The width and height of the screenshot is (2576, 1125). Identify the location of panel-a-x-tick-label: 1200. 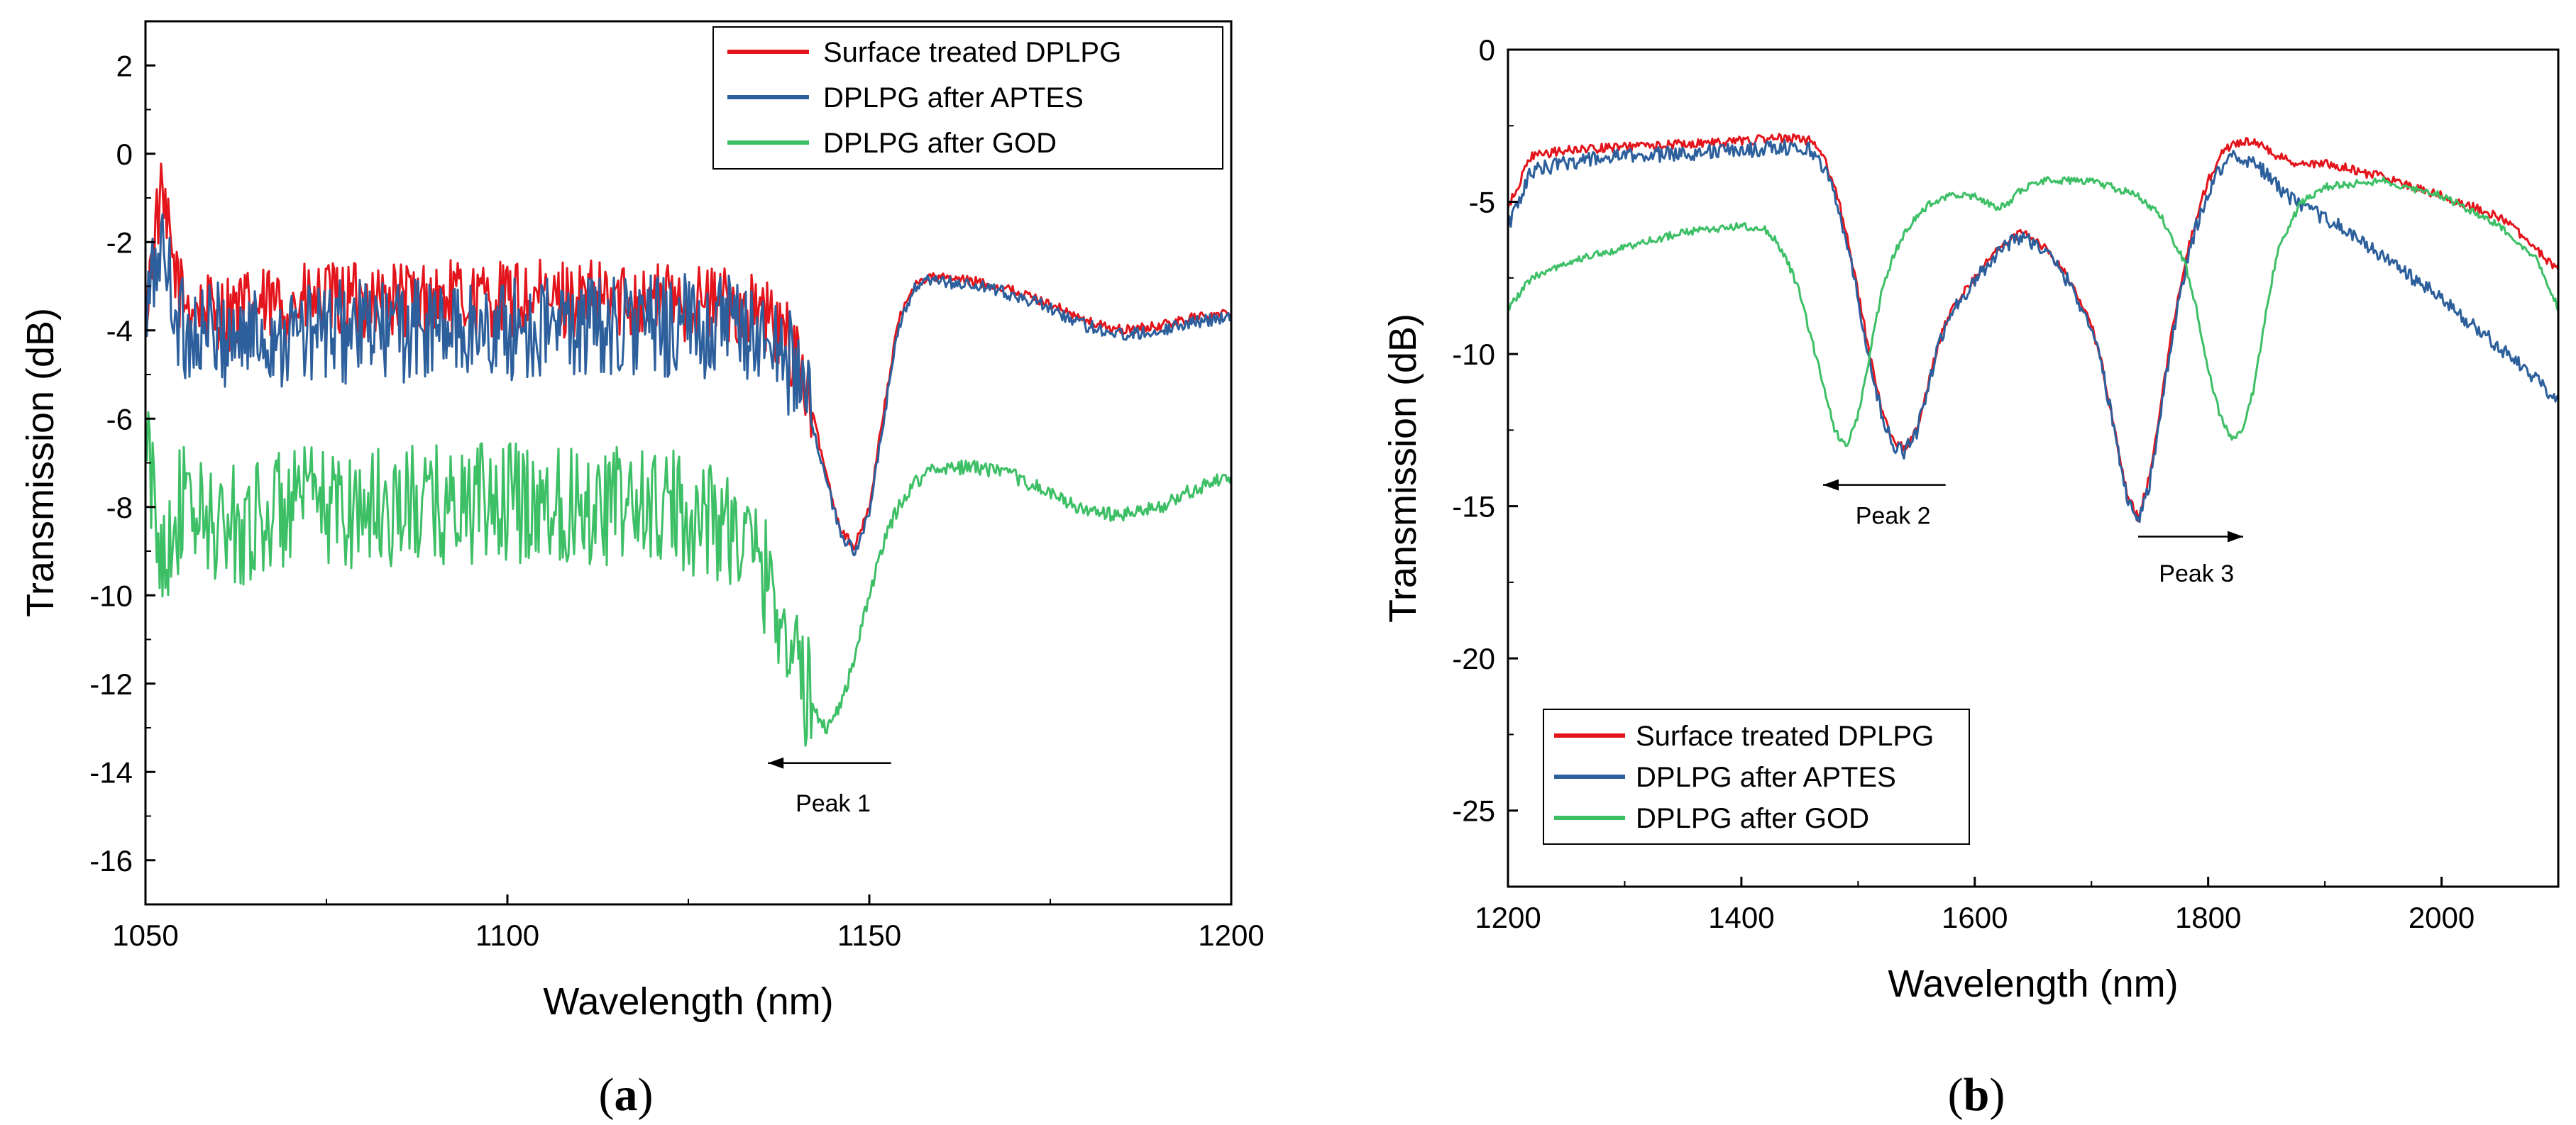
(1231, 936).